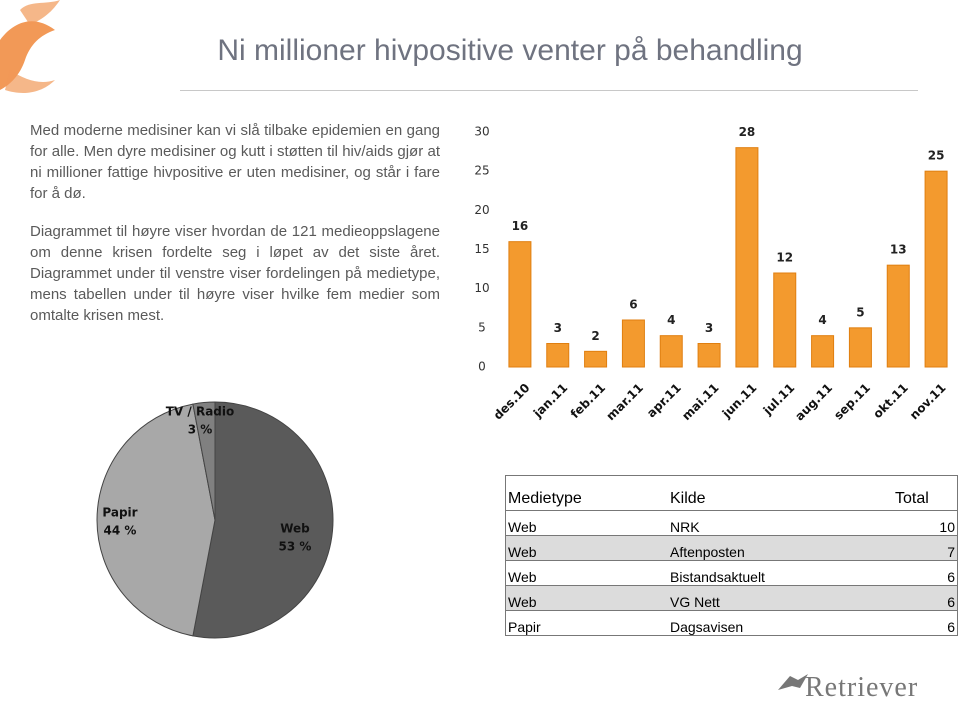 The image size is (959, 704). Describe the element at coordinates (925, 523) in the screenshot. I see `table-cell: 10` at that location.